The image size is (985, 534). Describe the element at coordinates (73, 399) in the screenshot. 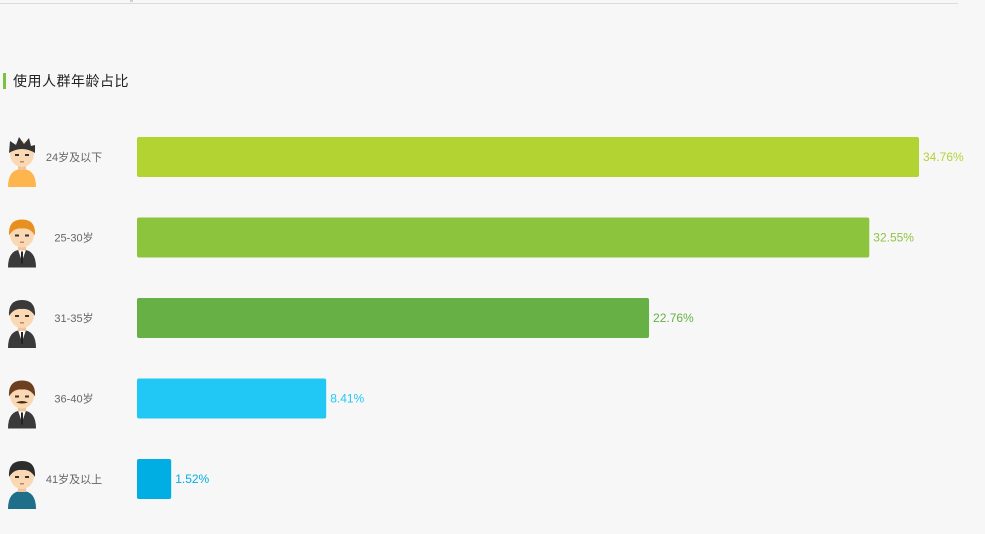

I see `category-label: 36-40岁` at that location.